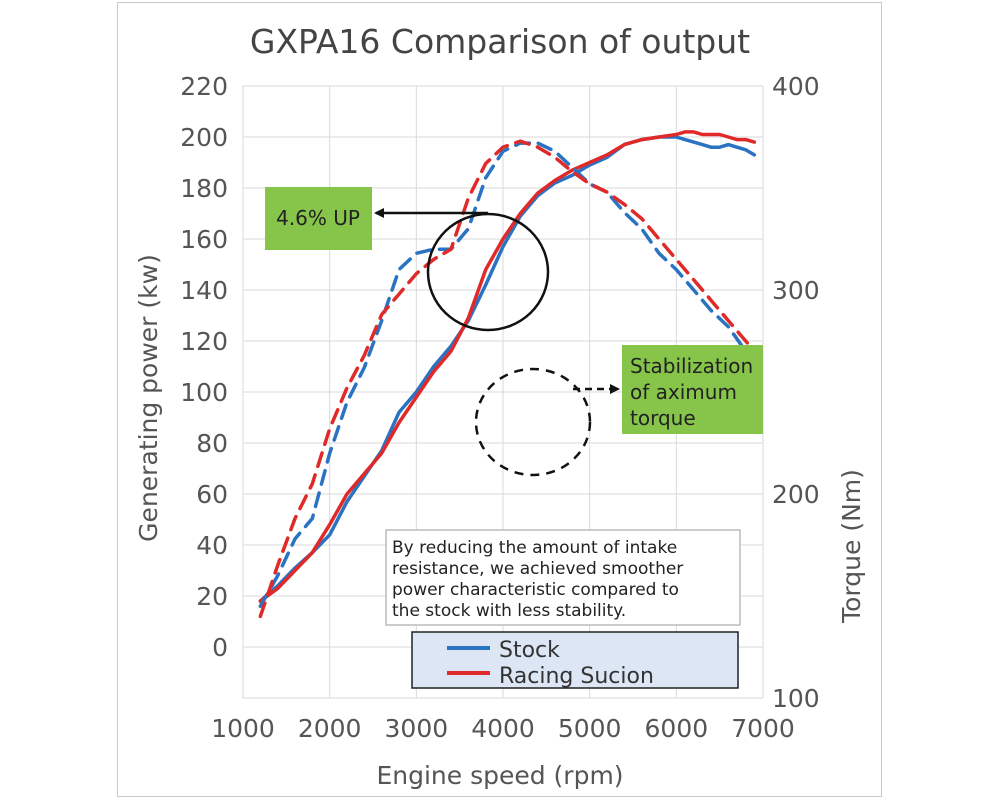 The image size is (1000, 800). What do you see at coordinates (220, 647) in the screenshot?
I see `left-tick-label: 0` at bounding box center [220, 647].